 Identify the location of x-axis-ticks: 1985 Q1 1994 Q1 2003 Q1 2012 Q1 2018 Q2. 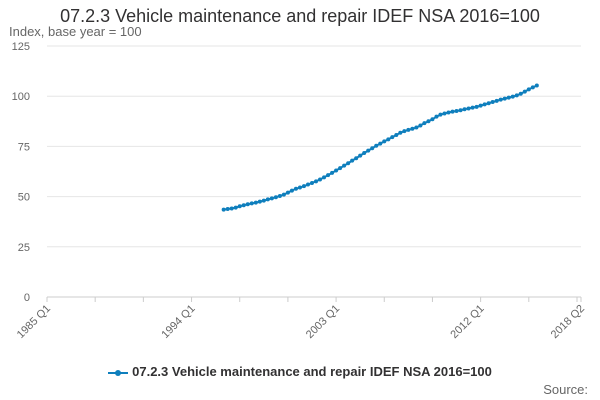
(301, 319).